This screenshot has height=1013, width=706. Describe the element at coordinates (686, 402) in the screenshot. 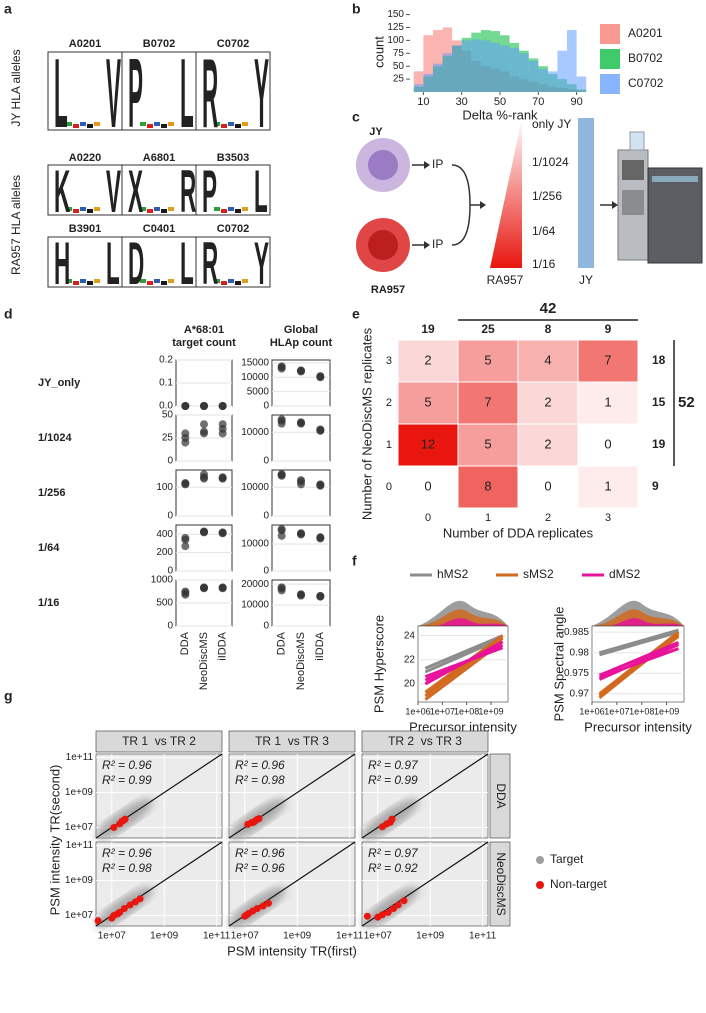

I see `group-total: 52` at that location.